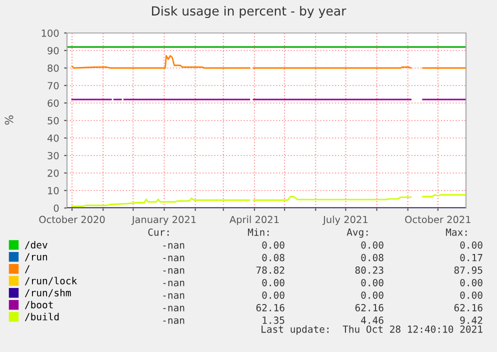 This screenshot has width=497, height=352. I want to click on y-tick-label: 40, so click(53, 138).